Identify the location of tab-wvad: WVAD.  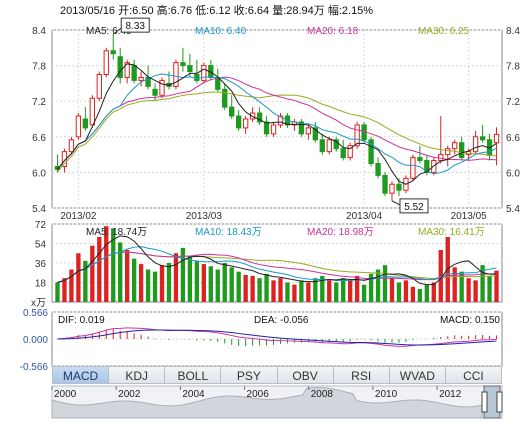
(417, 375).